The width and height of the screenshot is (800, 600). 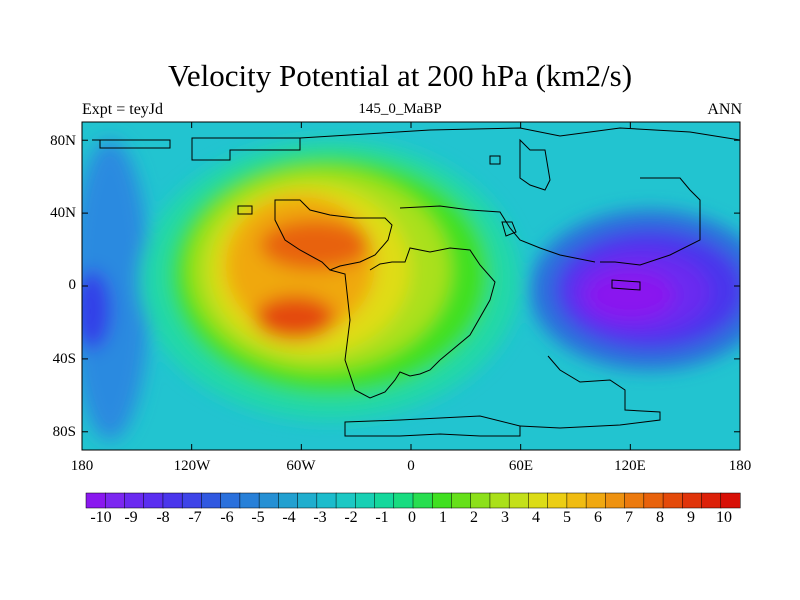 What do you see at coordinates (740, 466) in the screenshot?
I see `lon-label-180e: 180` at bounding box center [740, 466].